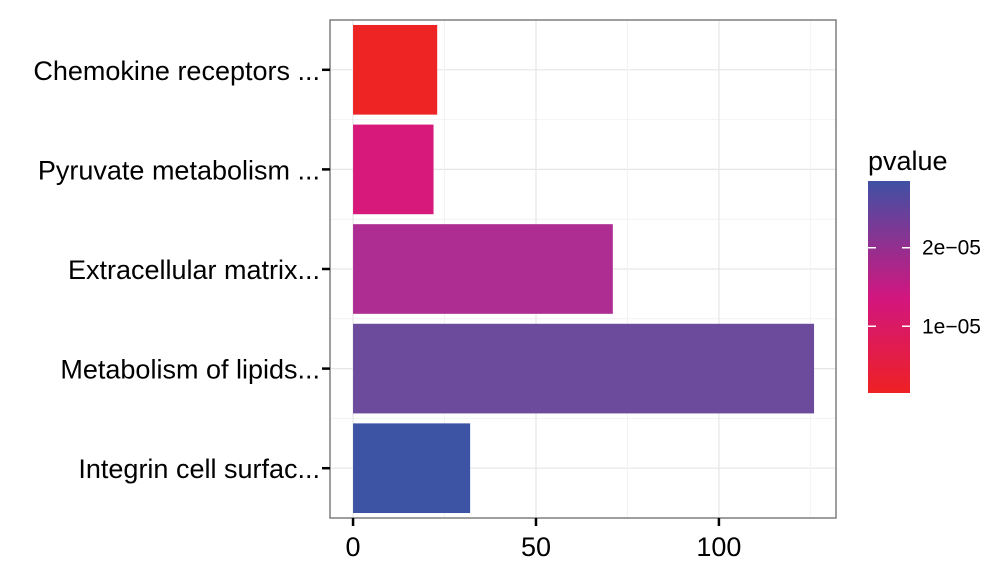 Image resolution: width=1000 pixels, height=566 pixels. I want to click on x-axis: 0 50 100, so click(543, 540).